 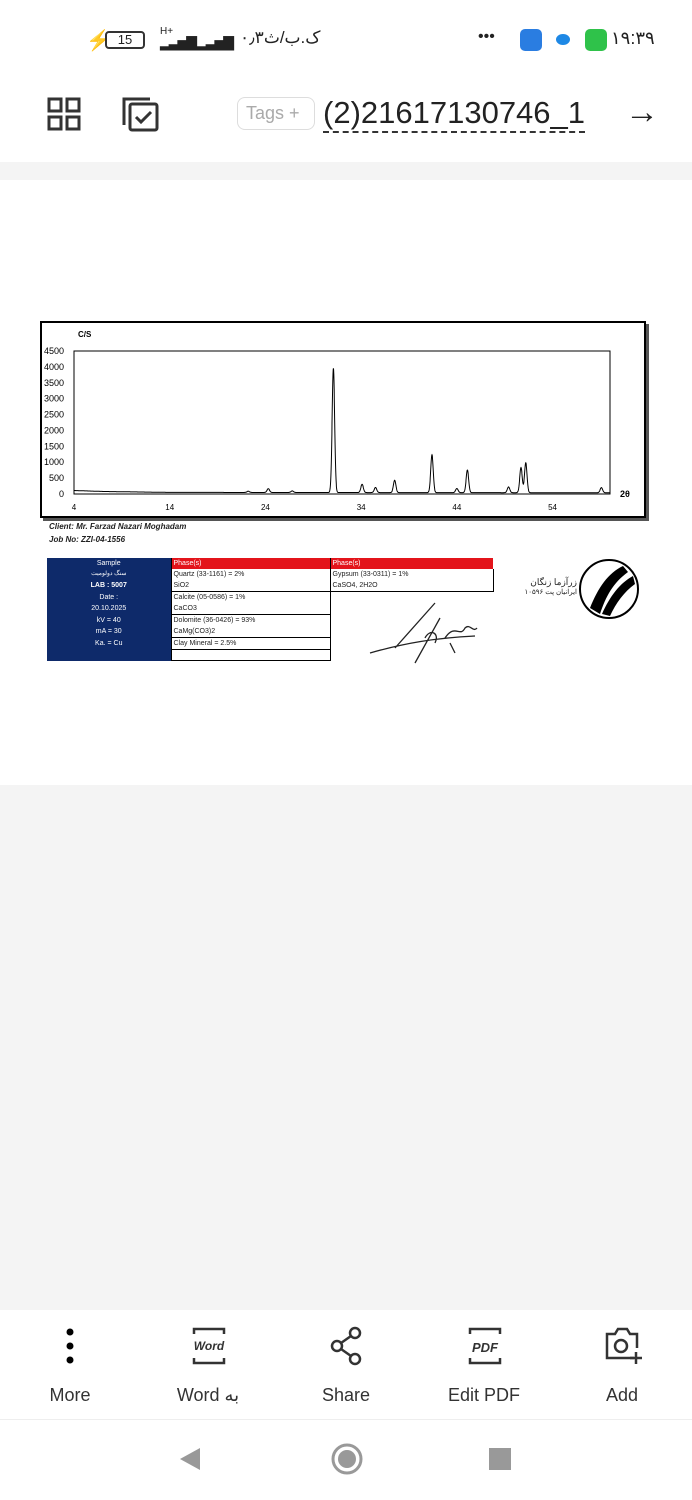 What do you see at coordinates (54, 383) in the screenshot?
I see `y-tick-label: 3500` at bounding box center [54, 383].